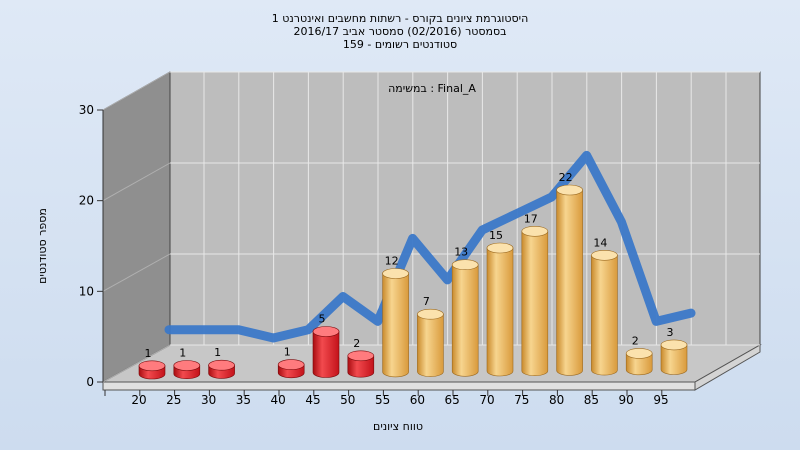  I want to click on data-label: 13, so click(461, 252).